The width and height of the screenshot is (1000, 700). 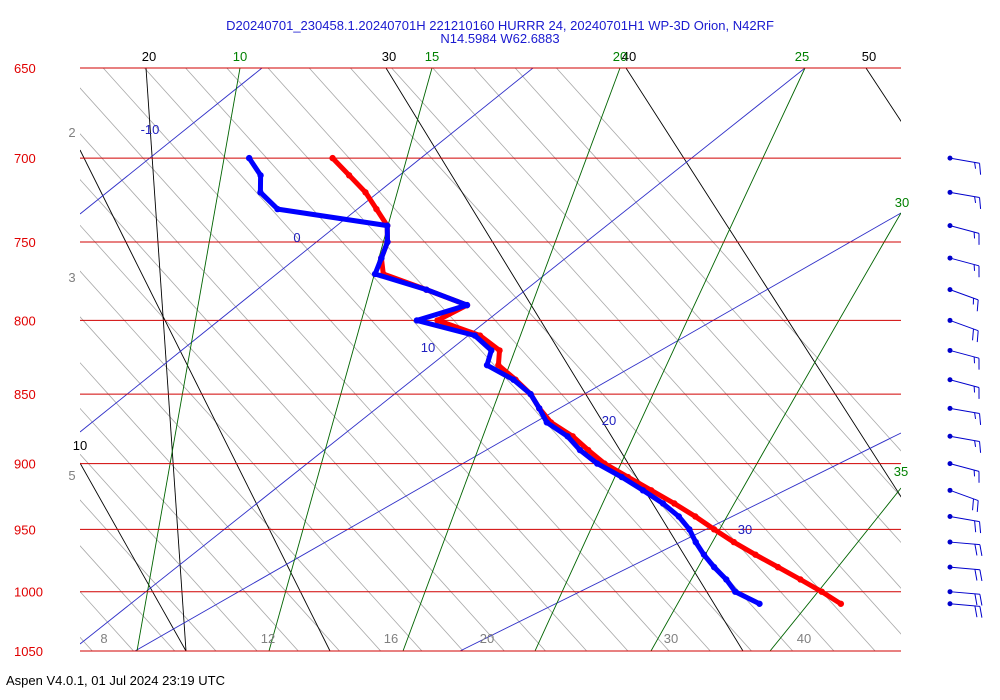 What do you see at coordinates (115, 680) in the screenshot?
I see `footer-text: Aspen V4.0.1, 01 Jul 2024 23:19 UTC` at bounding box center [115, 680].